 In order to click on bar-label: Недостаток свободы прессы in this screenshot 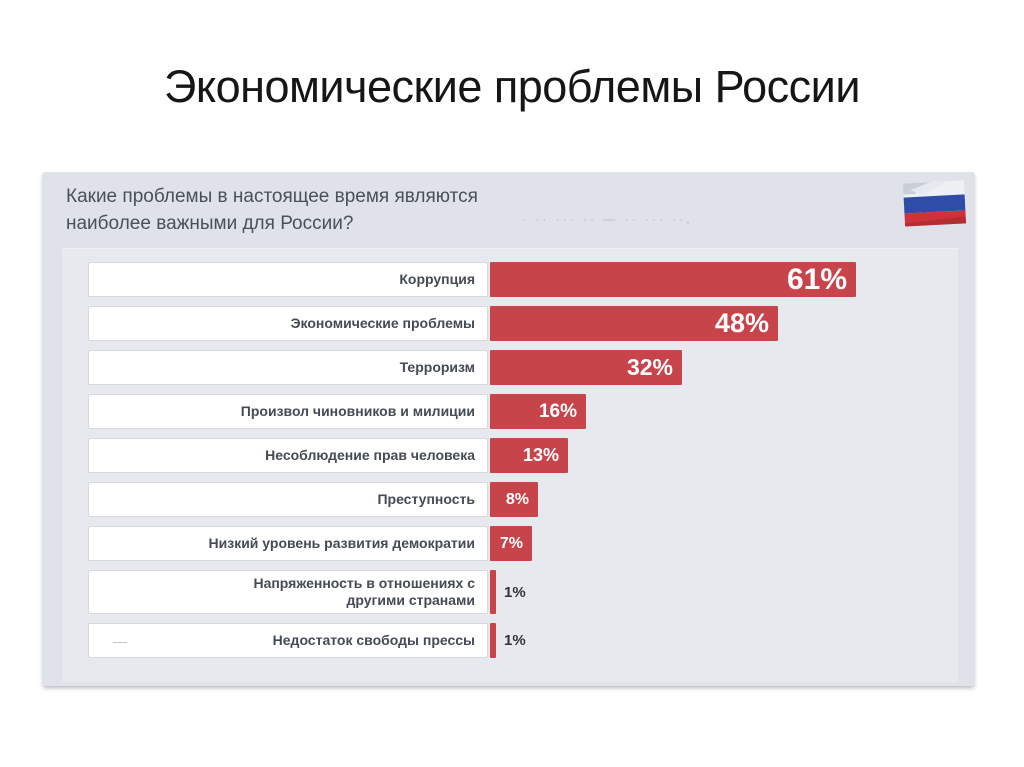, I will do `click(373, 640)`.